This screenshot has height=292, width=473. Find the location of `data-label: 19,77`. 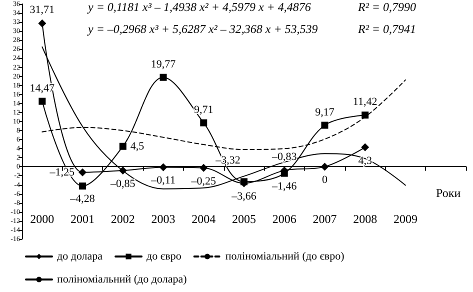

data-label: 19,77 is located at coordinates (163, 64).